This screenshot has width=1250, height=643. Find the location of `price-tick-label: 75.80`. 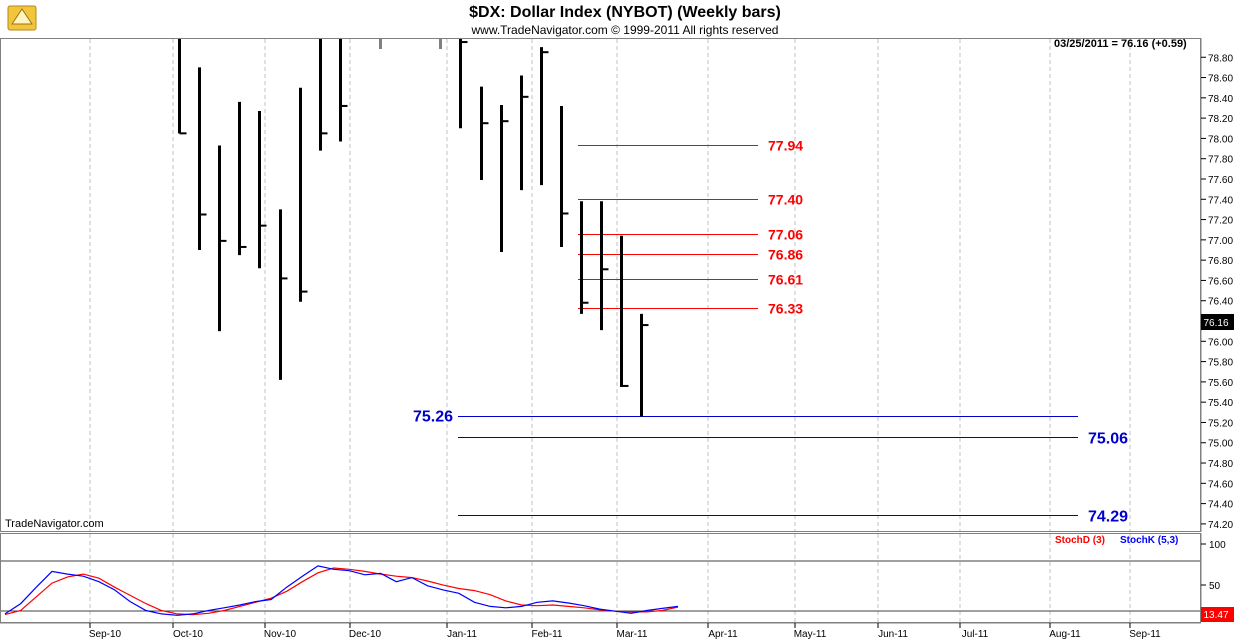

price-tick-label: 75.80 is located at coordinates (1220, 363).